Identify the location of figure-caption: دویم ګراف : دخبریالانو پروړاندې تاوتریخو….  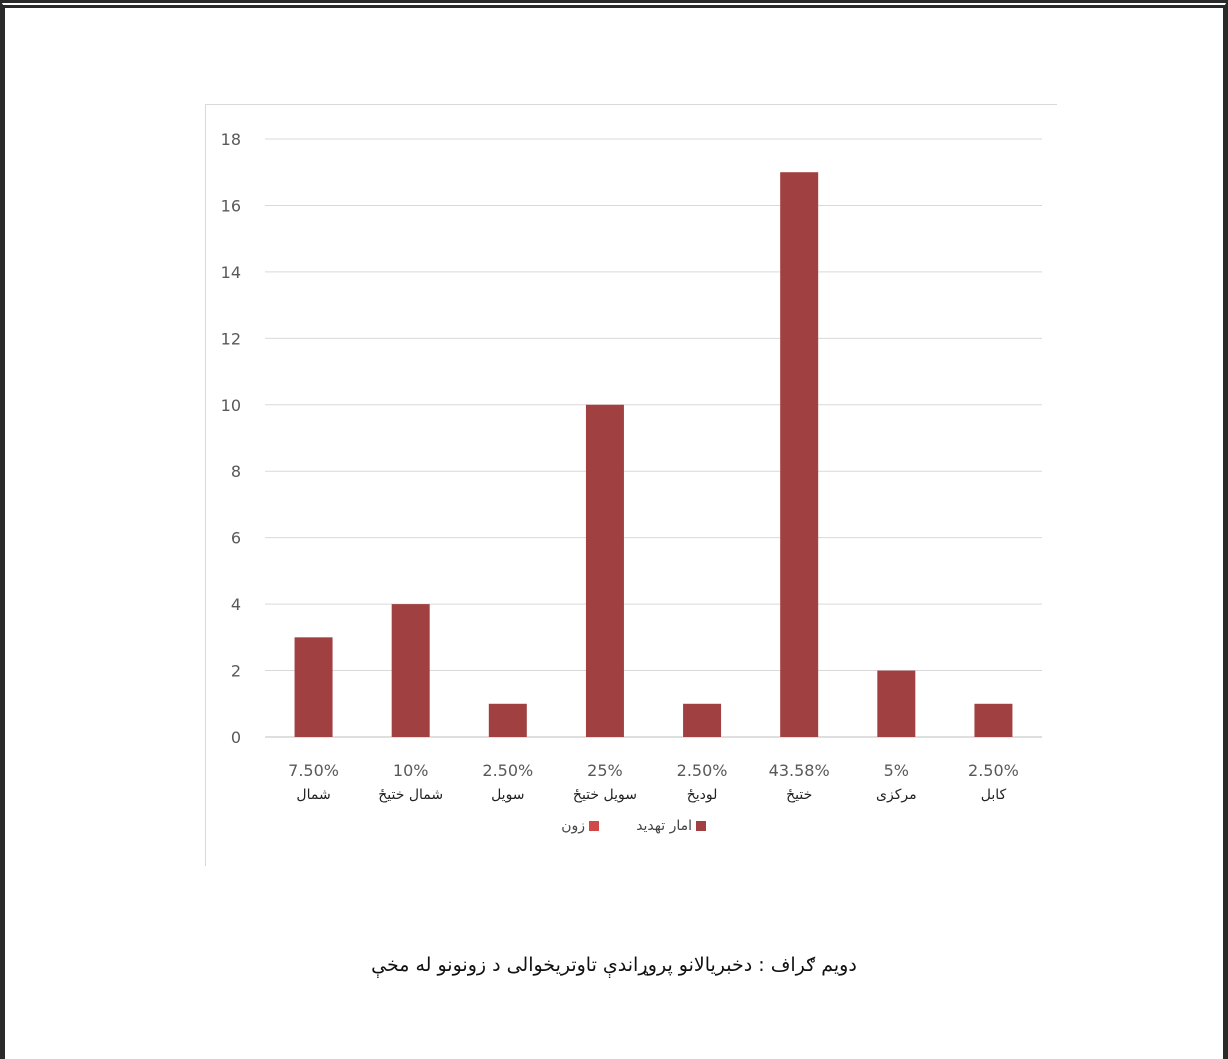
(614, 965).